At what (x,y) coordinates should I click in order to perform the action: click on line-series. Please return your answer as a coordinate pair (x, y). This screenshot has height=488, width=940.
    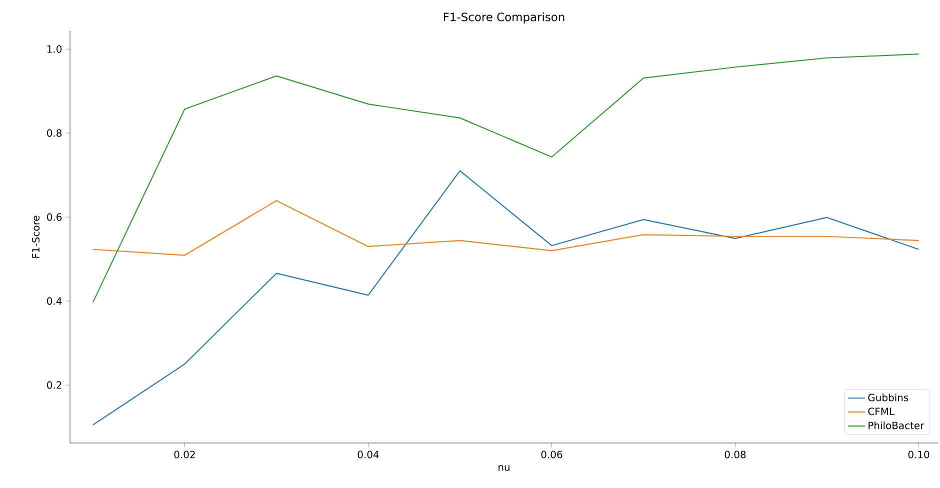
    Looking at the image, I should click on (506, 228).